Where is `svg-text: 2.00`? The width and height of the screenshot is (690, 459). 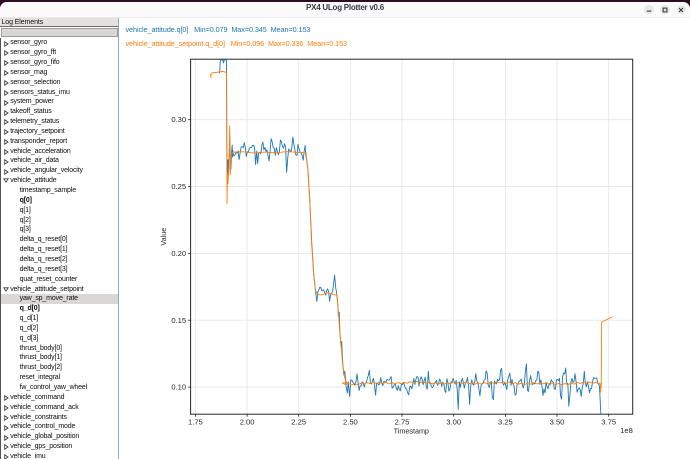
svg-text: 2.00 is located at coordinates (247, 422).